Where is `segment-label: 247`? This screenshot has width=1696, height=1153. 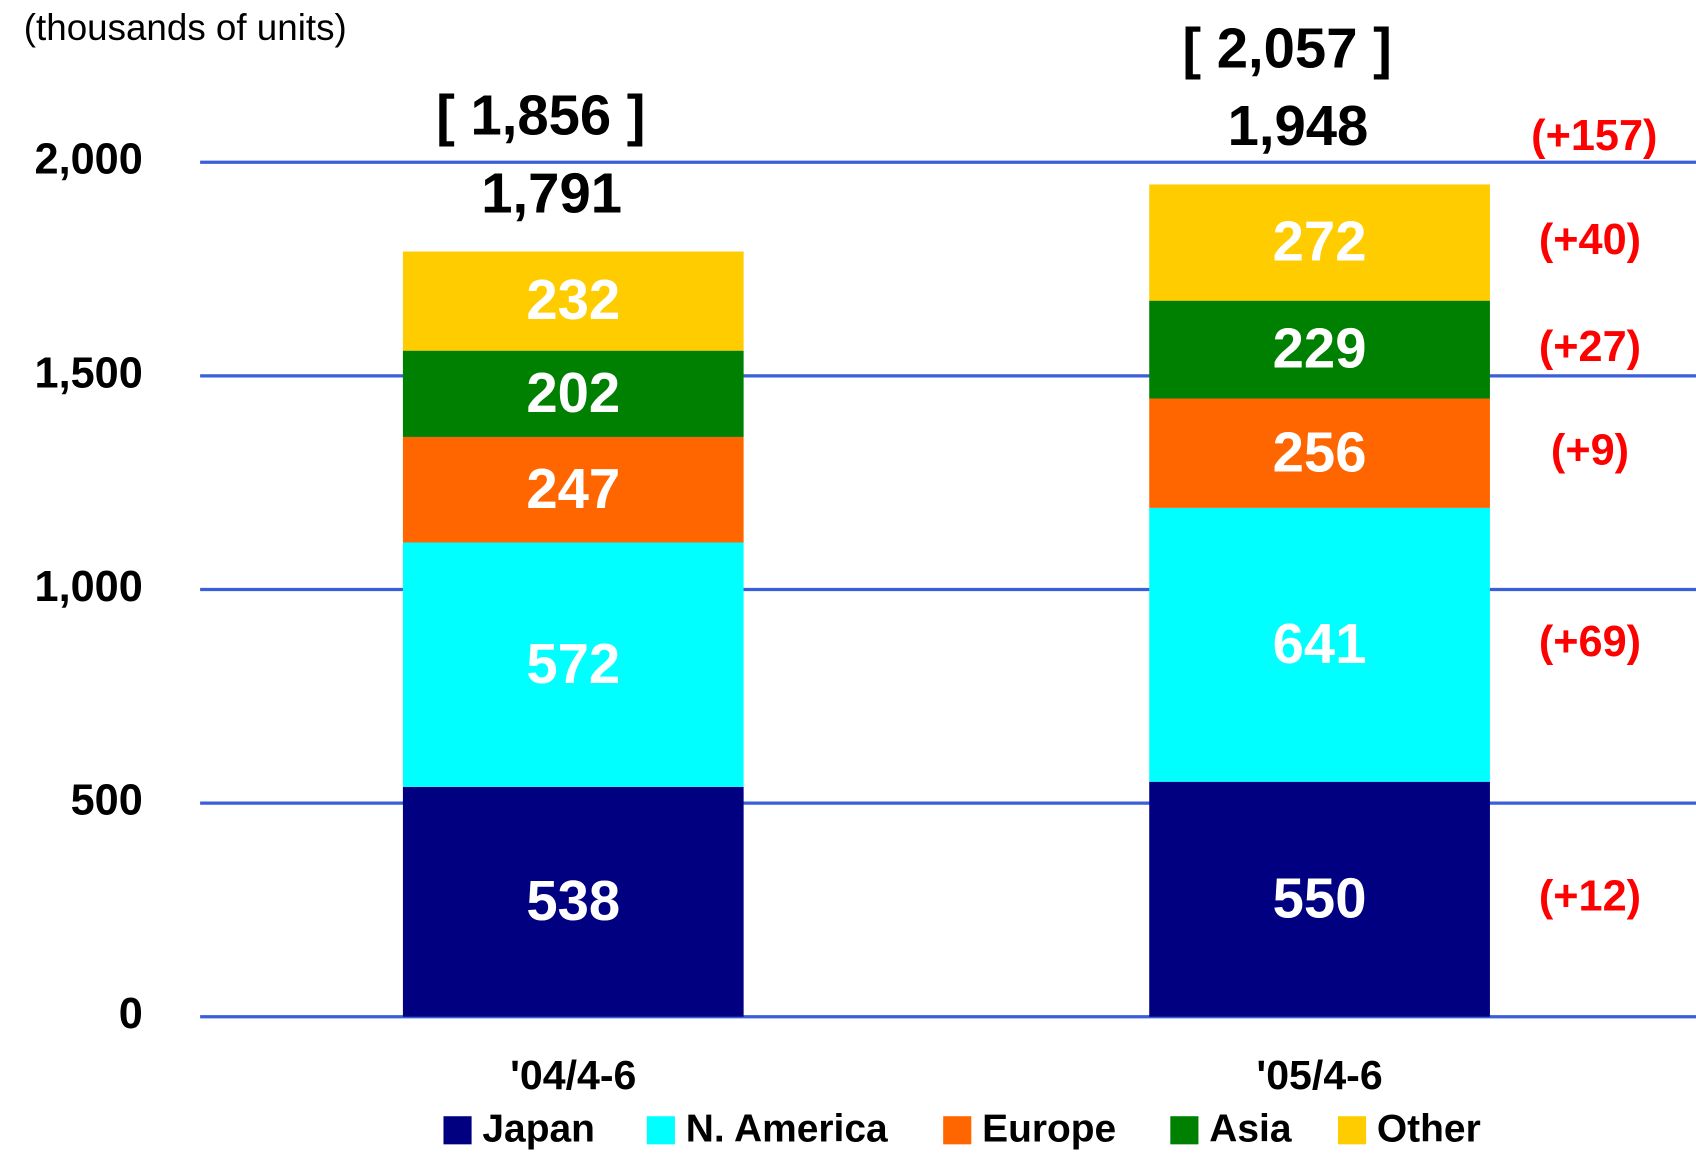
segment-label: 247 is located at coordinates (573, 488).